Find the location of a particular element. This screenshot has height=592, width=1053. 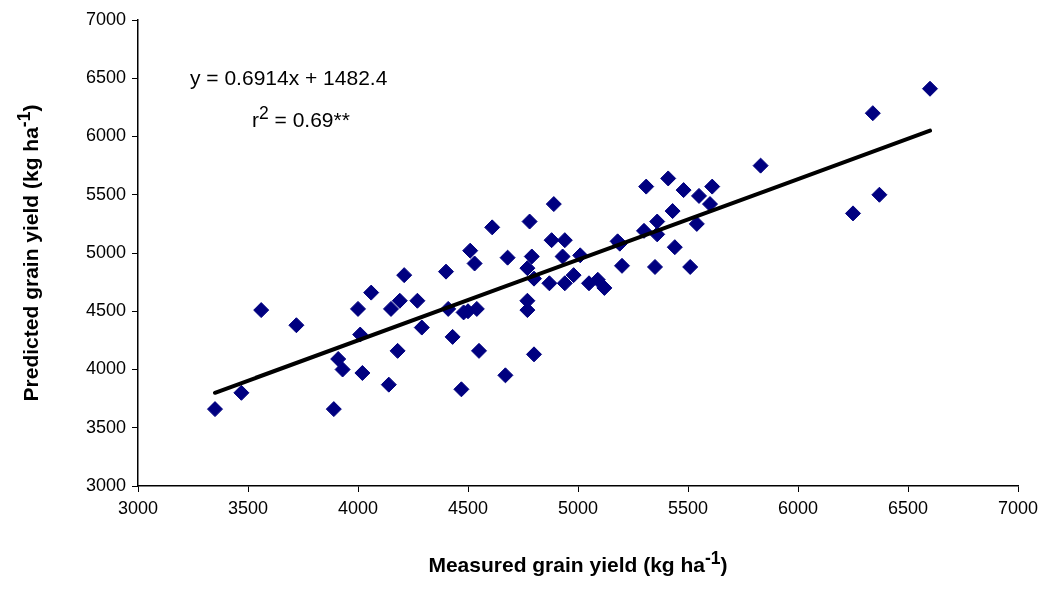

x-tick-label: 5500 is located at coordinates (688, 507).